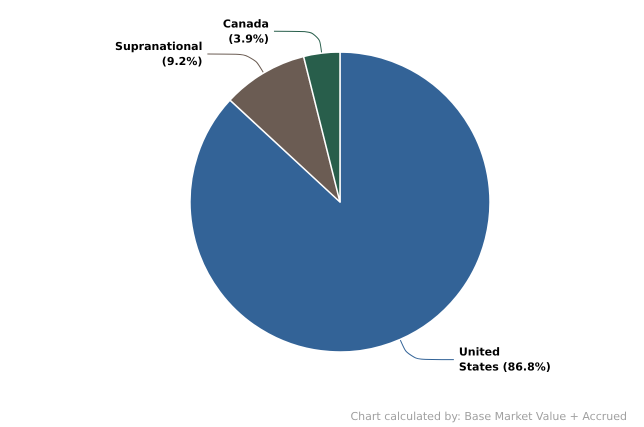 The image size is (644, 427). Describe the element at coordinates (245, 23) in the screenshot. I see `slice-label: Canada` at that location.